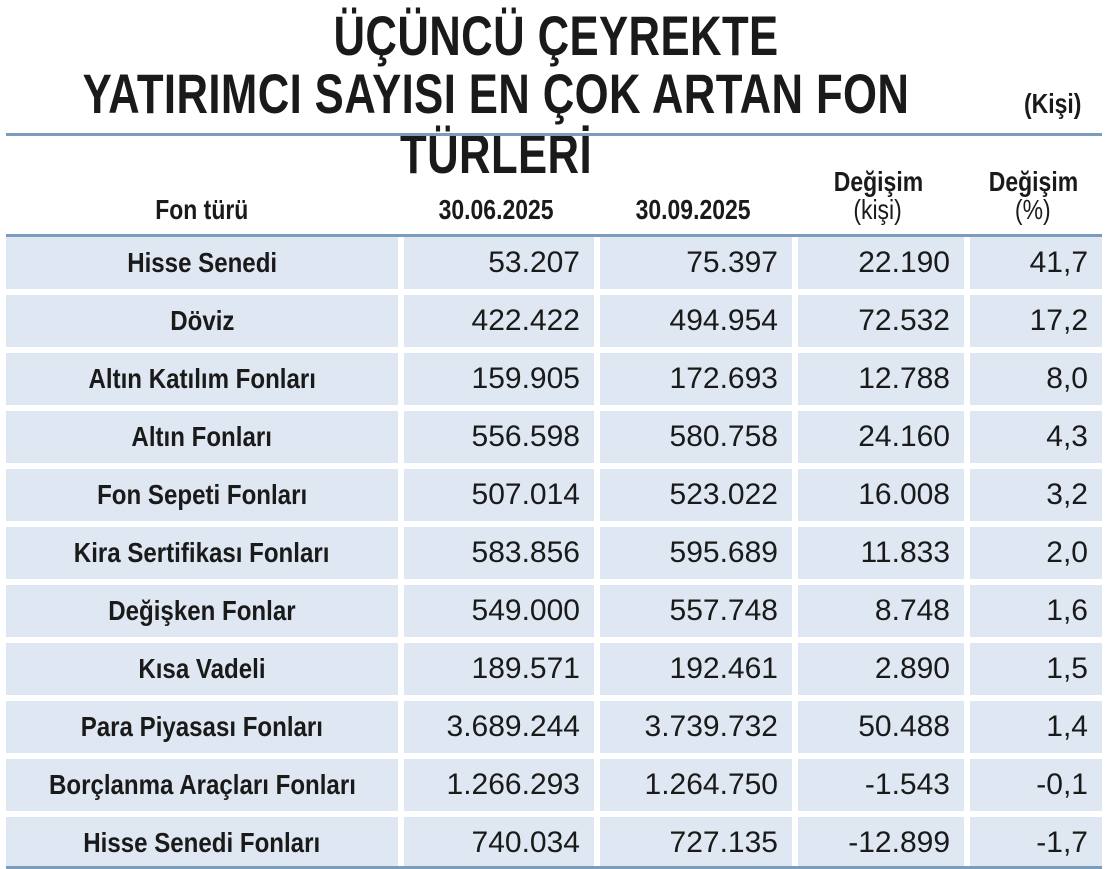  I want to click on cell-value-2025-09-30: 494.954, so click(693, 324).